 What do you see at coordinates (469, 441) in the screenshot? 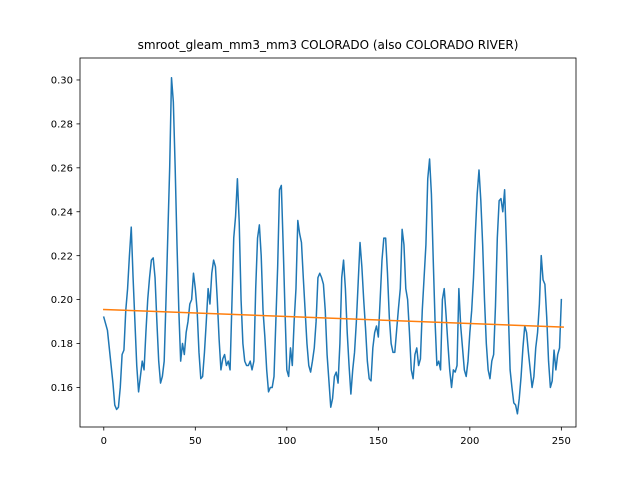
I see `x-tick-label: 200` at bounding box center [469, 441].